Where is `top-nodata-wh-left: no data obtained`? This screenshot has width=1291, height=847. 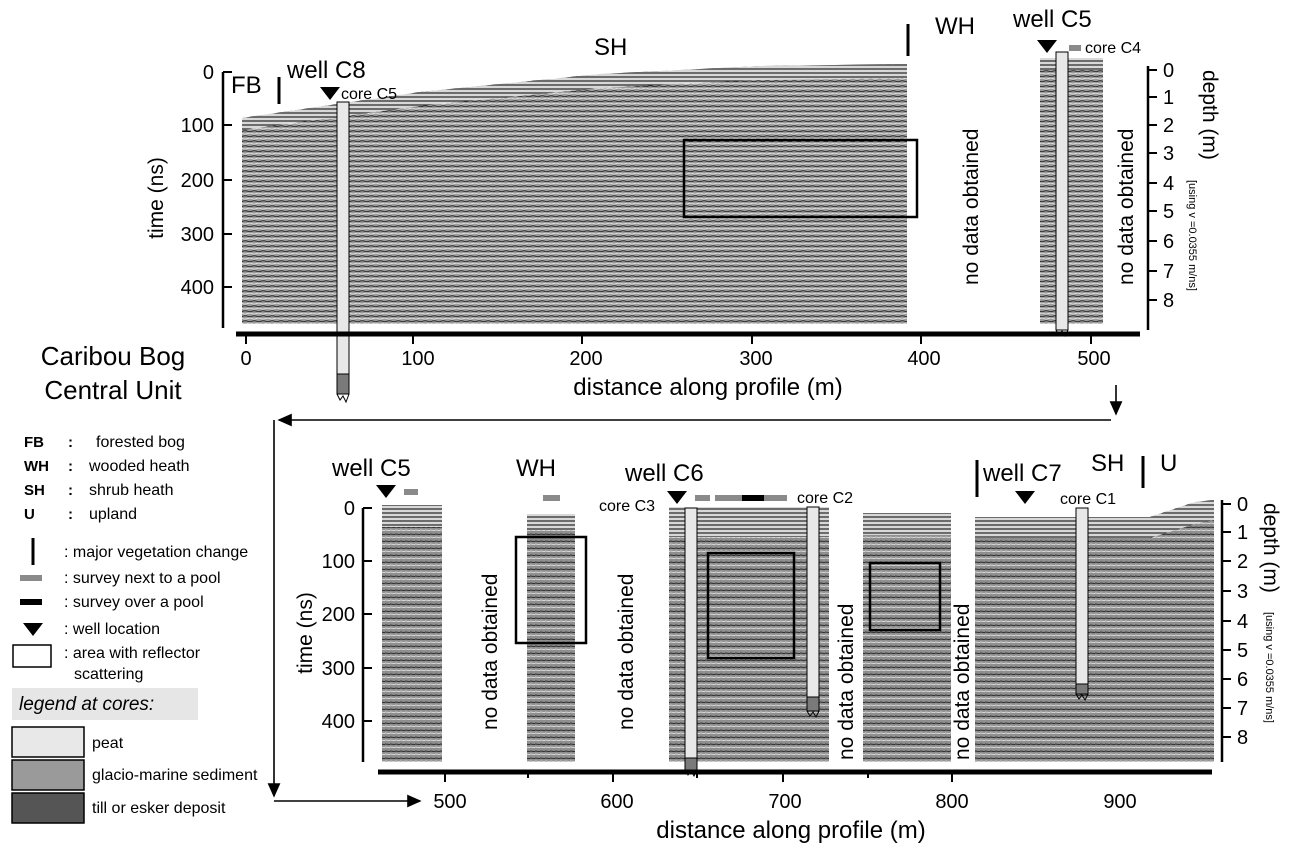
top-nodata-wh-left: no data obtained is located at coordinates (971, 207).